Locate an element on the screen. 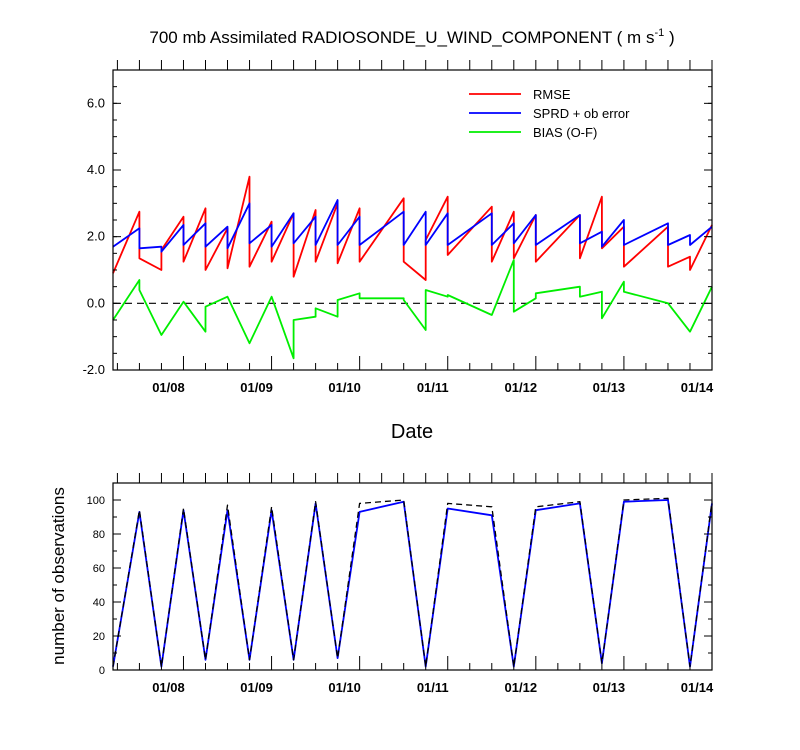  chart-title-end: ) is located at coordinates (669, 37).